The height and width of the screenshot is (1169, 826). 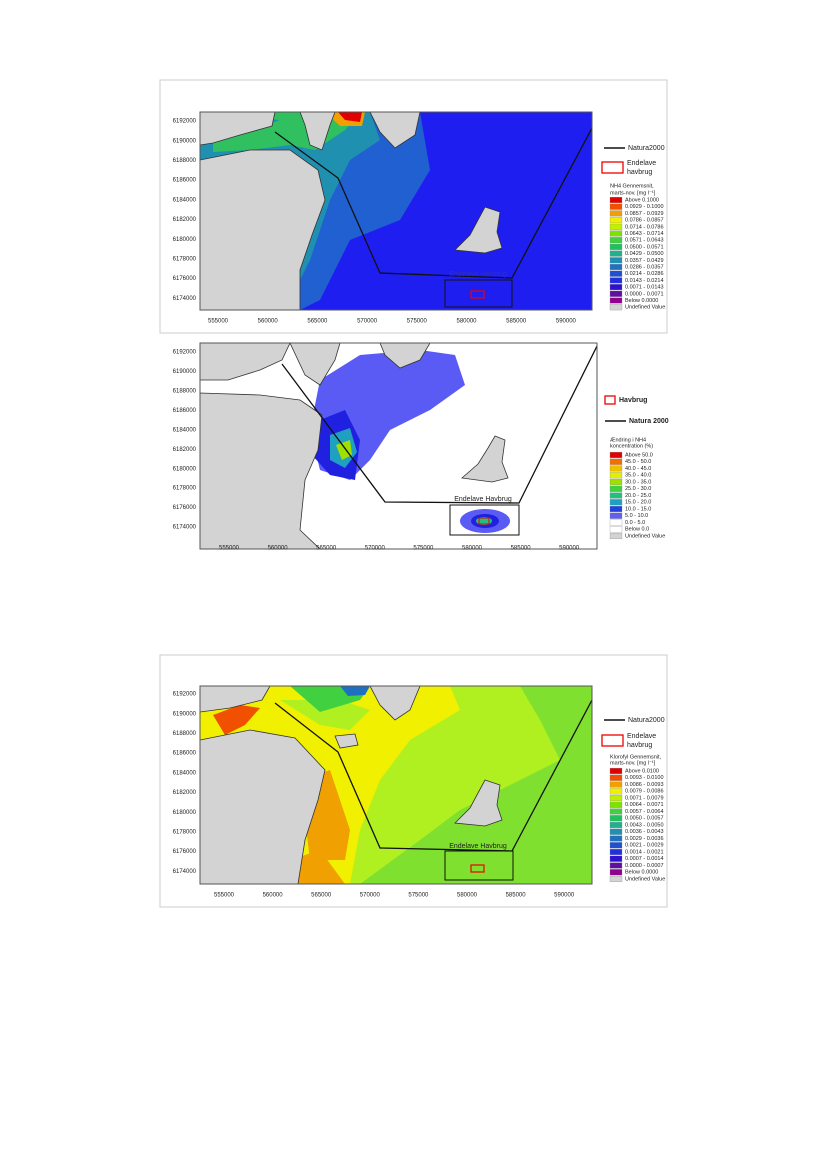 What do you see at coordinates (642, 200) in the screenshot?
I see `legend-label: Above 0.1000` at bounding box center [642, 200].